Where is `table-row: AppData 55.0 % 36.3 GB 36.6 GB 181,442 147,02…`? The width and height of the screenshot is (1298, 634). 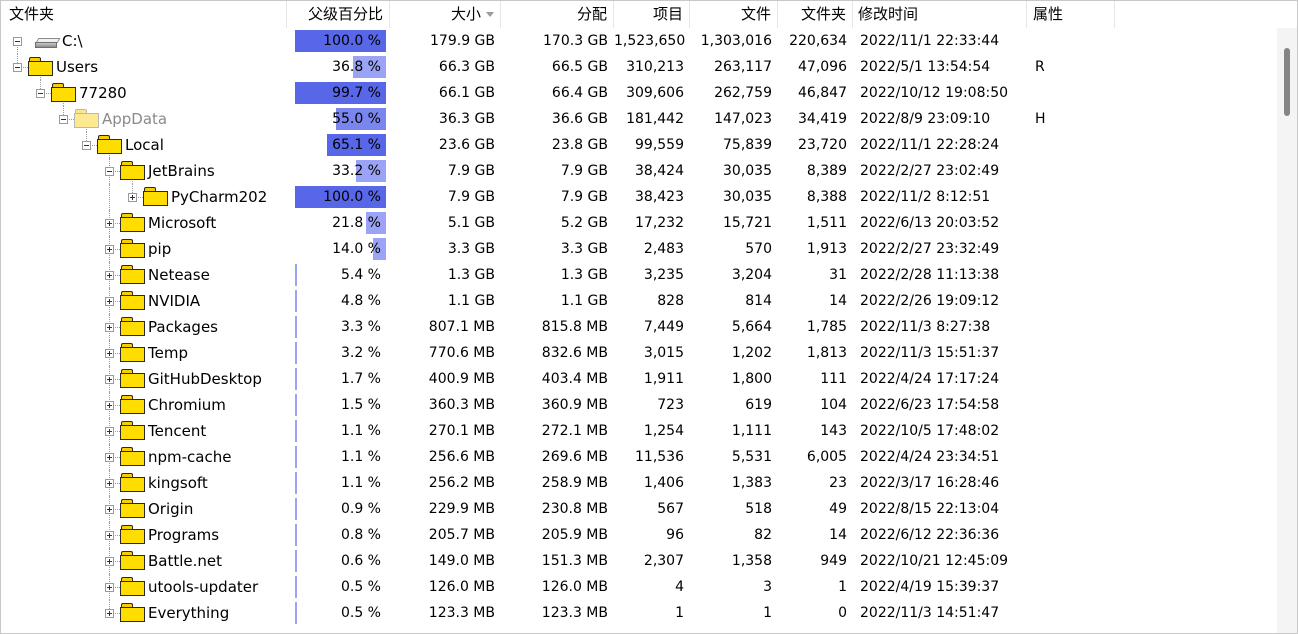
table-row: AppData 55.0 % 36.3 GB 36.6 GB 181,442 147,02… is located at coordinates (639, 119).